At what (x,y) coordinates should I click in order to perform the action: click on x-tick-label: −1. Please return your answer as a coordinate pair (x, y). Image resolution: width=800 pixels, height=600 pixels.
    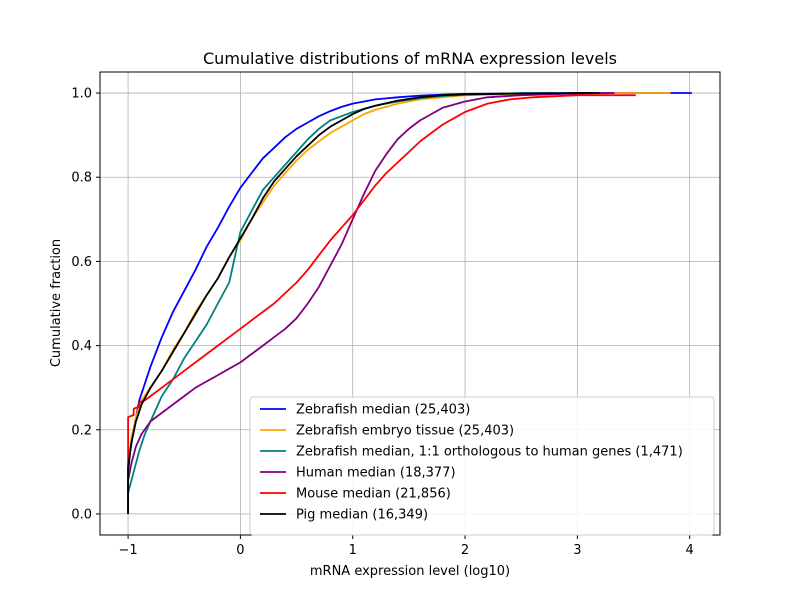
    Looking at the image, I should click on (127, 550).